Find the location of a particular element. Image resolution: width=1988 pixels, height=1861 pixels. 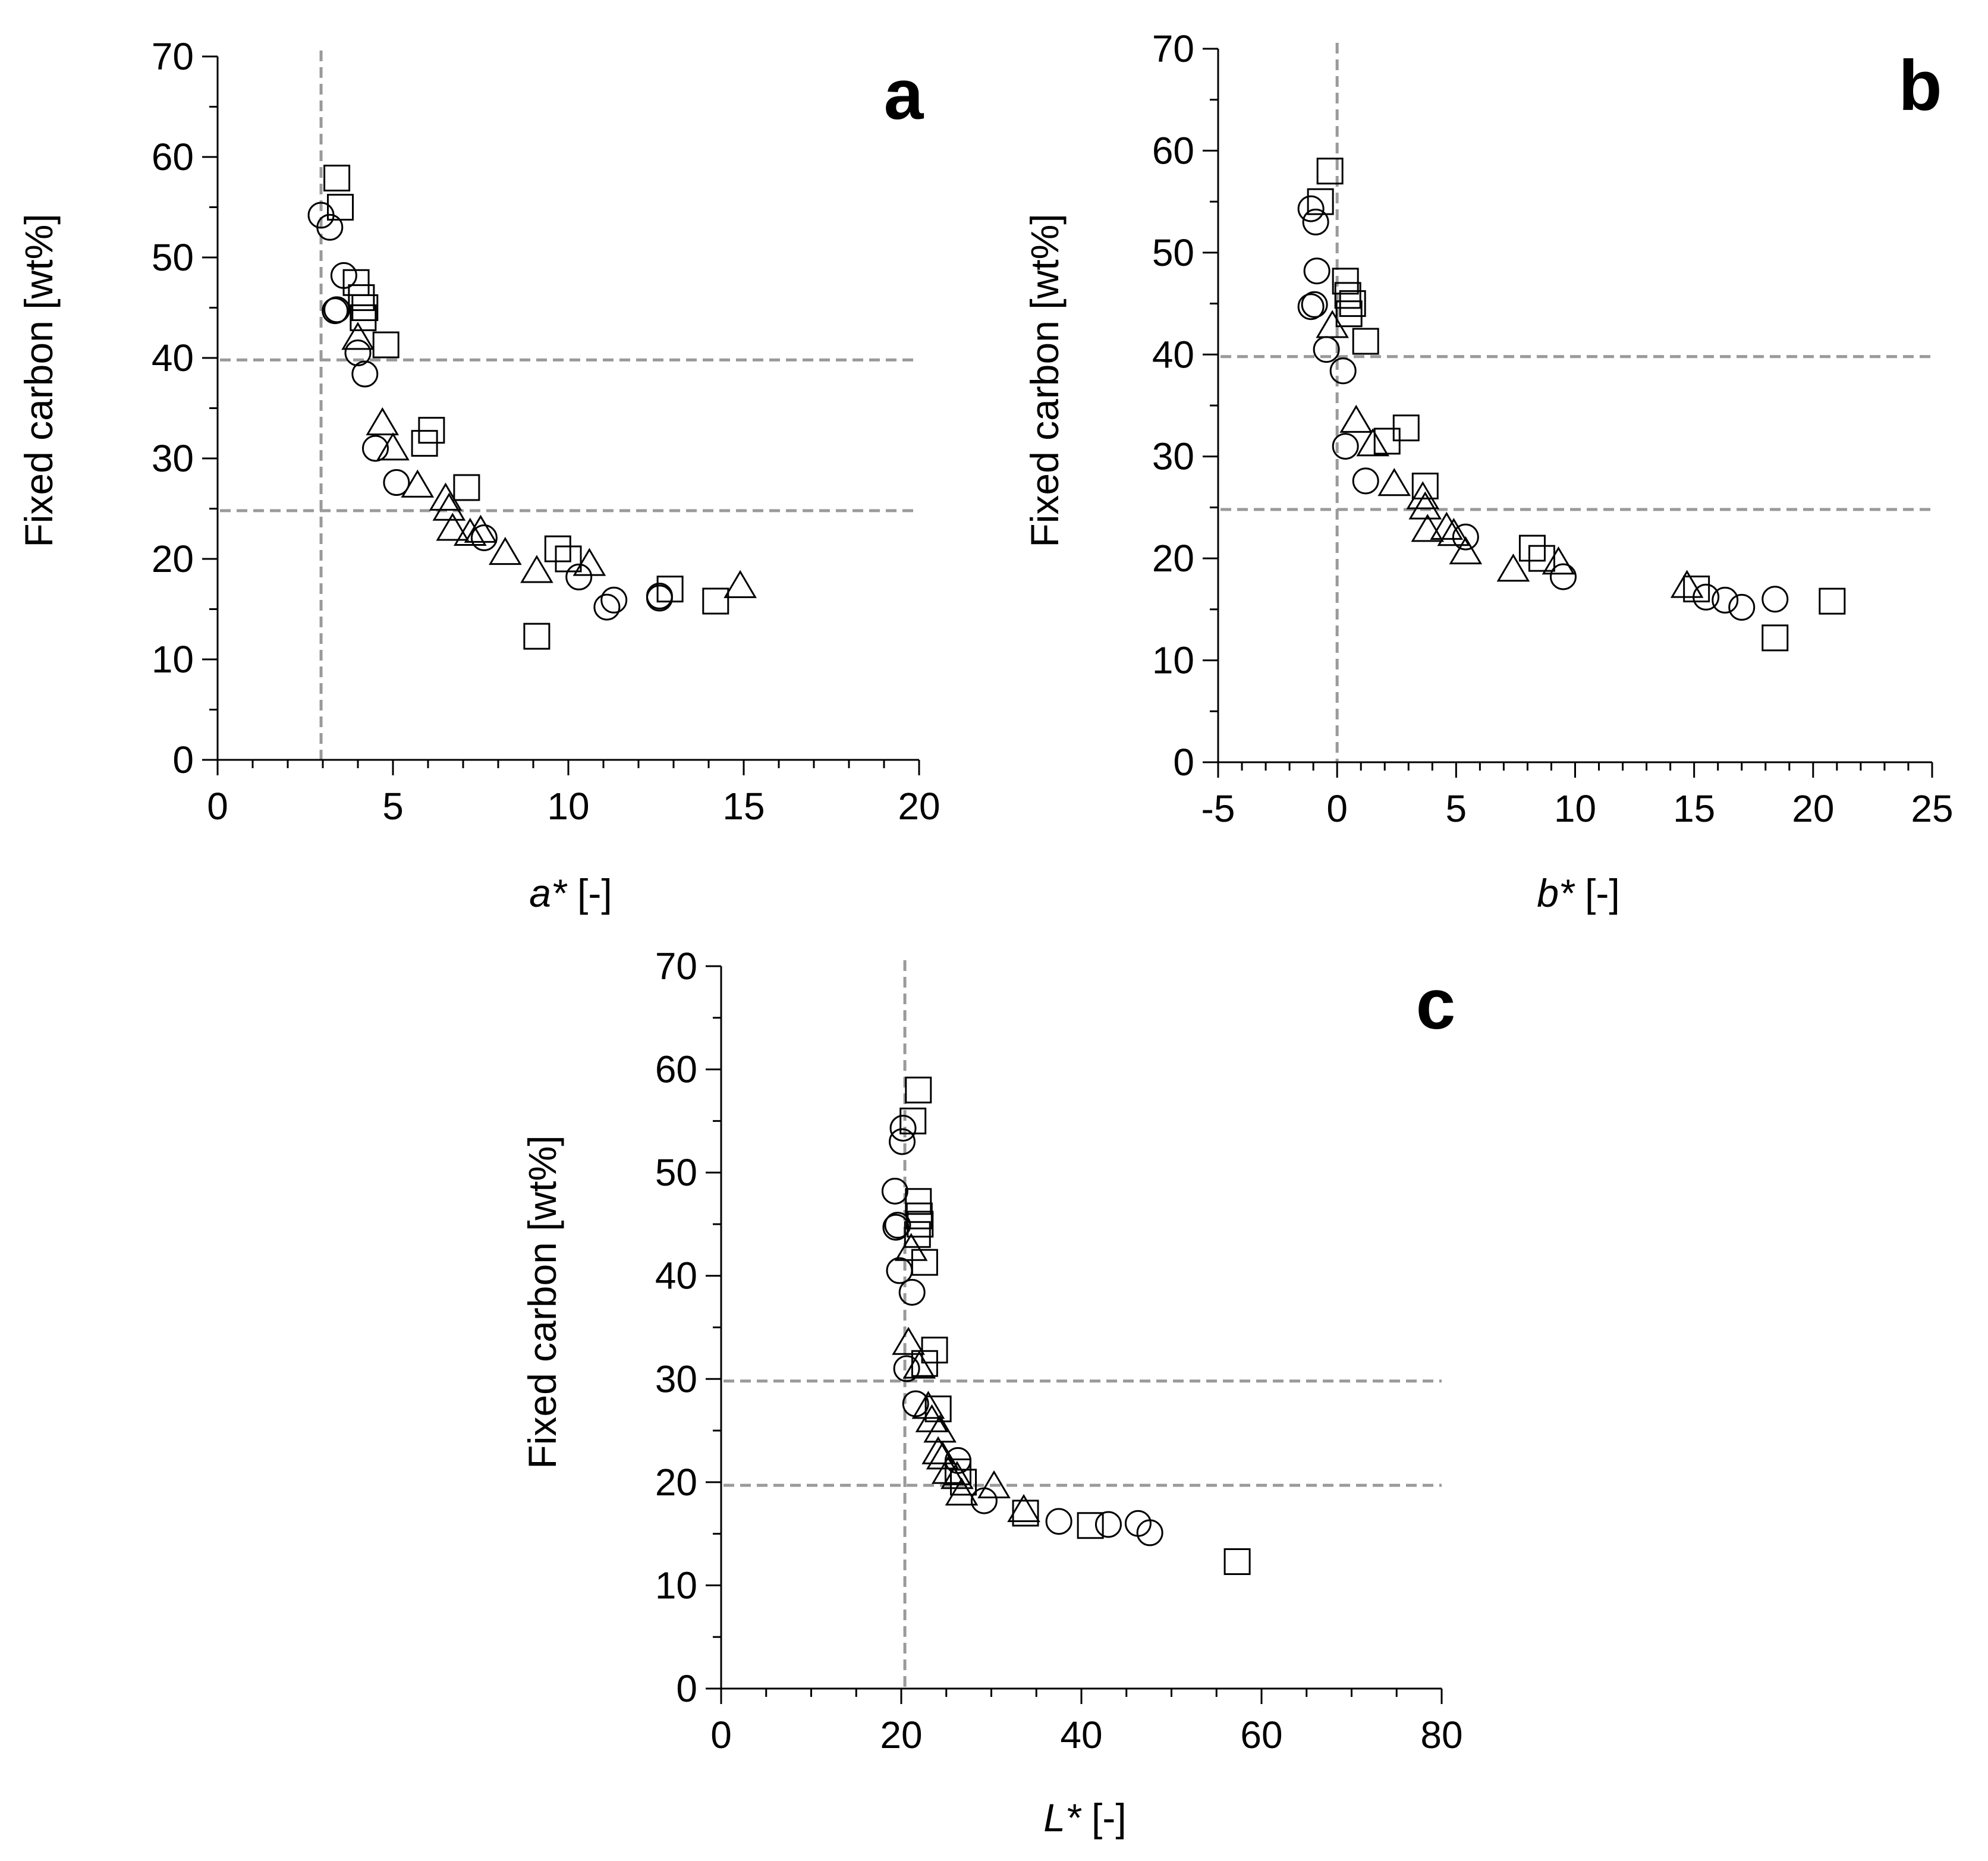

panel-c-y-tick-label: 70 is located at coordinates (676, 966).